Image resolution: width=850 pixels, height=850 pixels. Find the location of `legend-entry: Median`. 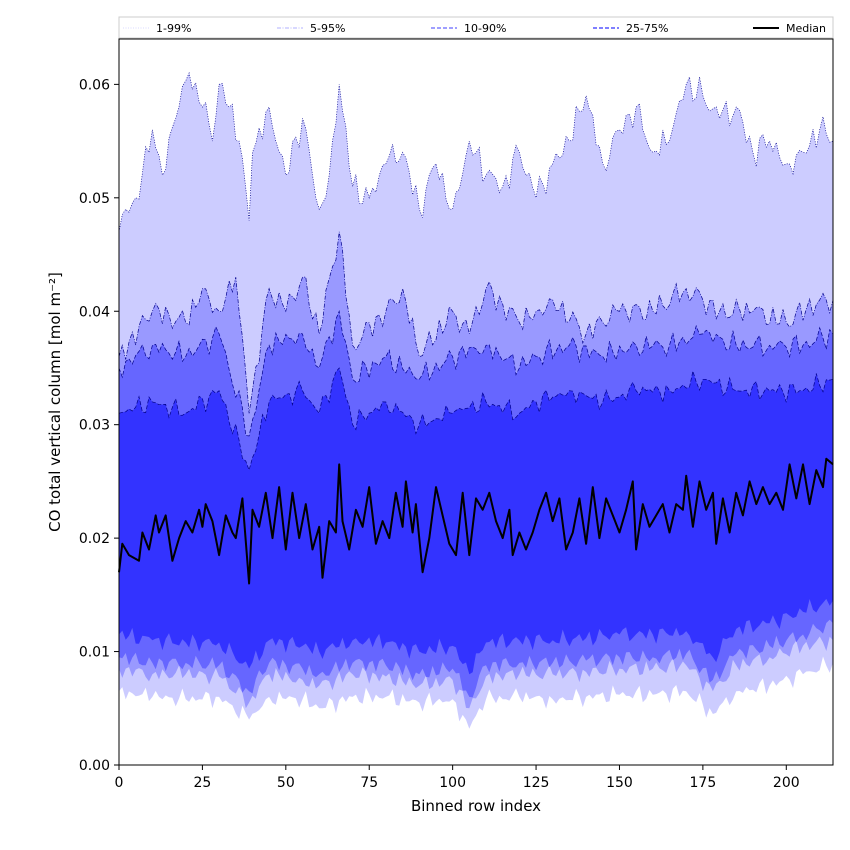

legend-entry: Median is located at coordinates (806, 28).